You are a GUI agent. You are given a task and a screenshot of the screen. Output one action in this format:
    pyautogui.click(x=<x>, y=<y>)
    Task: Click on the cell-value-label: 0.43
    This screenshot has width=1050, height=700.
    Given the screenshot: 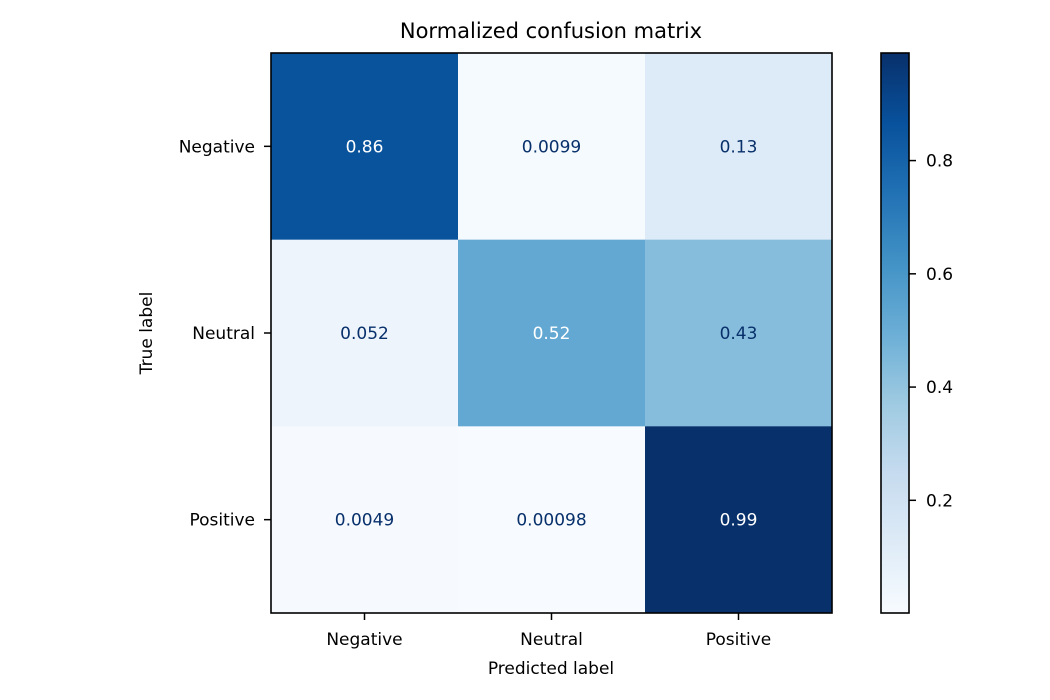 What is the action you would take?
    pyautogui.click(x=739, y=334)
    